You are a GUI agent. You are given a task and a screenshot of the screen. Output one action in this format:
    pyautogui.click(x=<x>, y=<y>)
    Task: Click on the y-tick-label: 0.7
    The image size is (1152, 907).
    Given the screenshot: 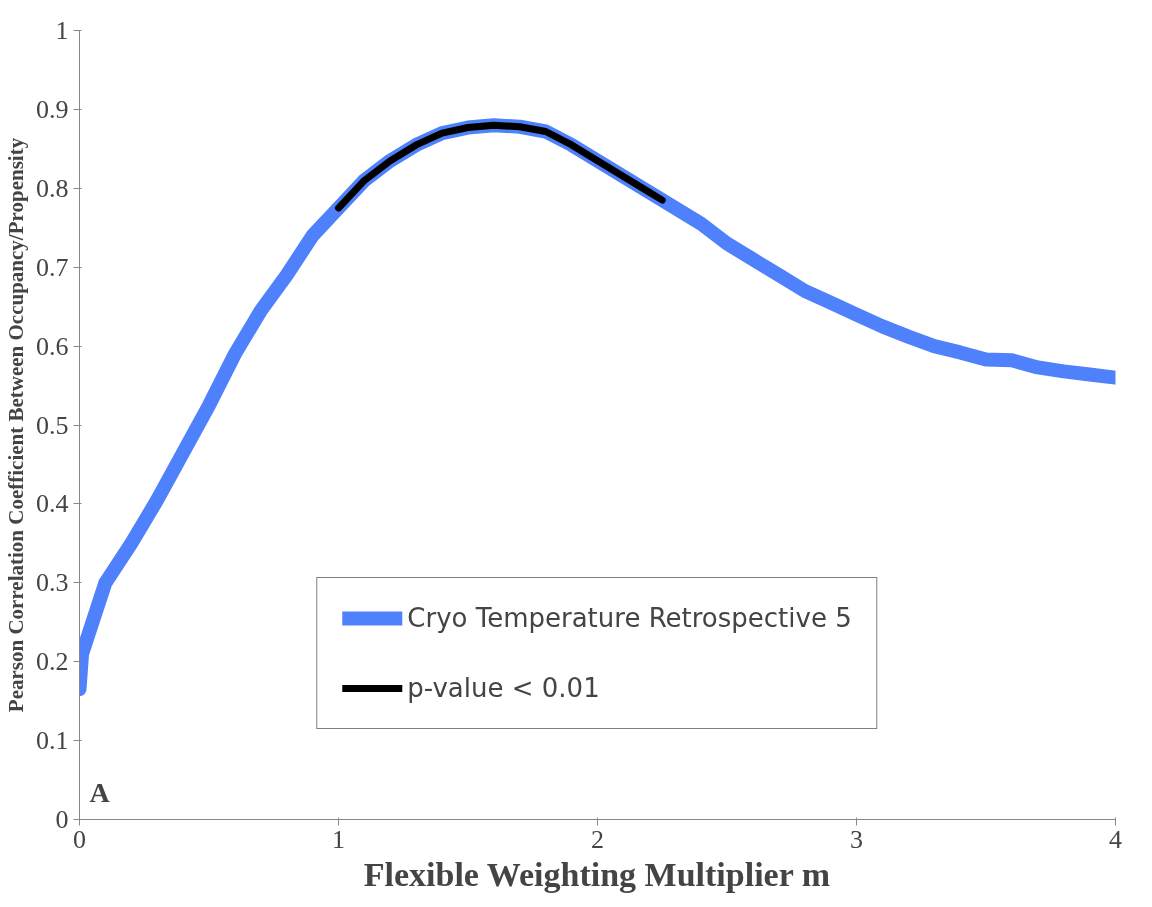 What is the action you would take?
    pyautogui.click(x=52, y=267)
    